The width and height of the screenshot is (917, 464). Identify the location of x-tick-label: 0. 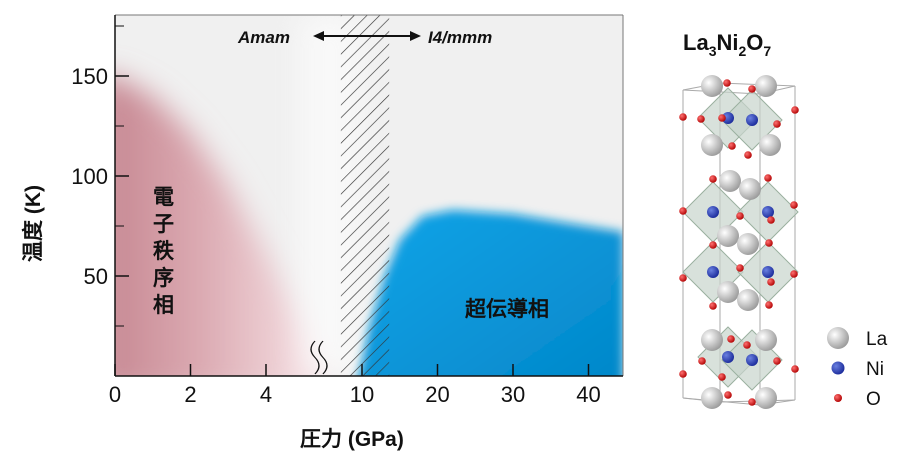
(115, 394).